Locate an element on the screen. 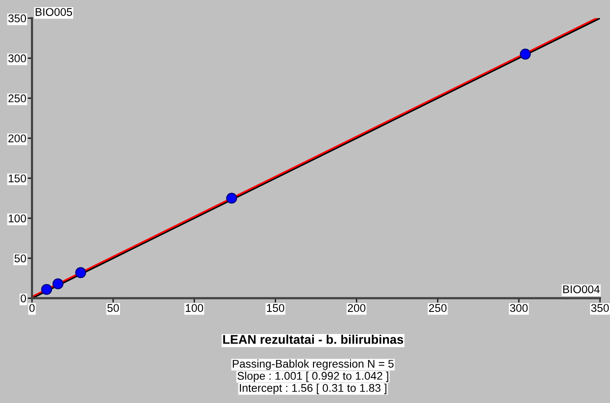  text: Passing-Bablok regression N = 5 is located at coordinates (313, 365).